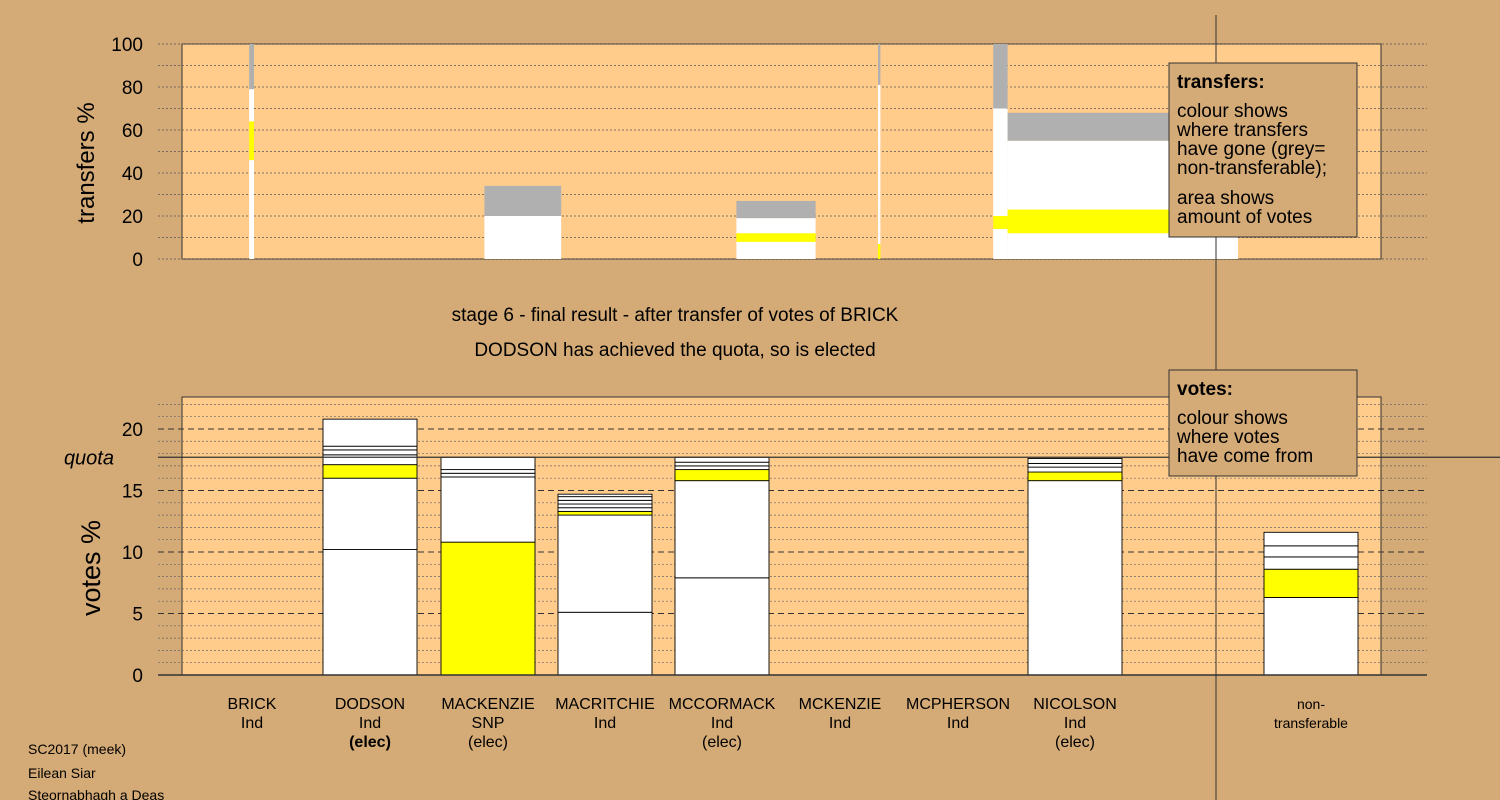 The height and width of the screenshot is (800, 1500). I want to click on votes-y-tick: 10, so click(132, 553).